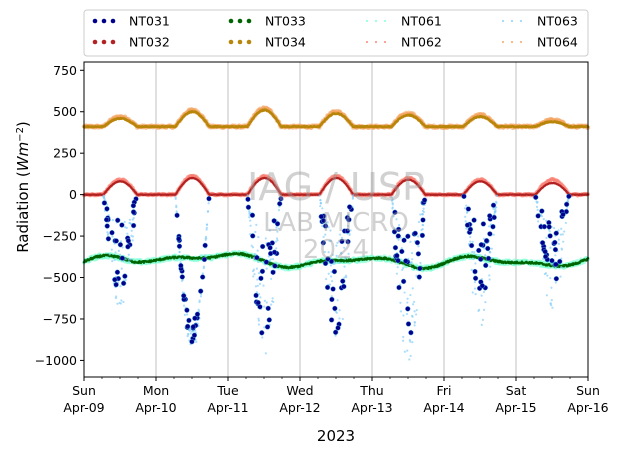 This screenshot has width=621, height=455. I want to click on legend-entry-nt031: NT031, so click(131, 21).